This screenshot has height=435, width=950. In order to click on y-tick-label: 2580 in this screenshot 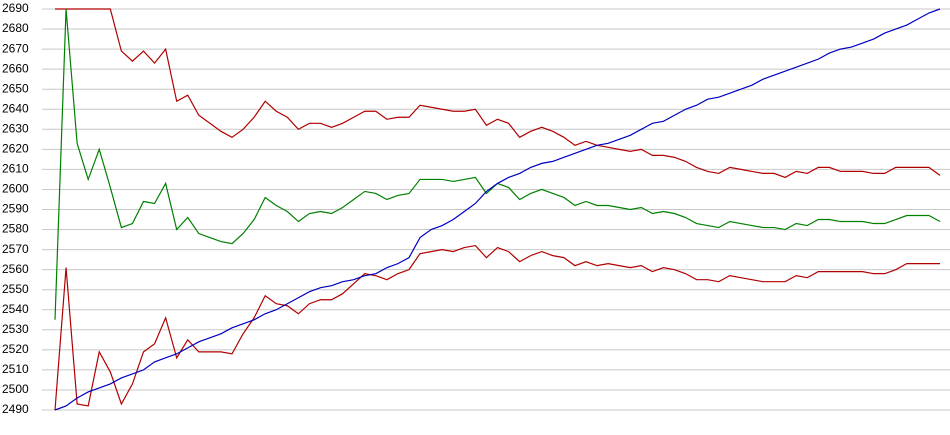, I will do `click(15, 229)`.